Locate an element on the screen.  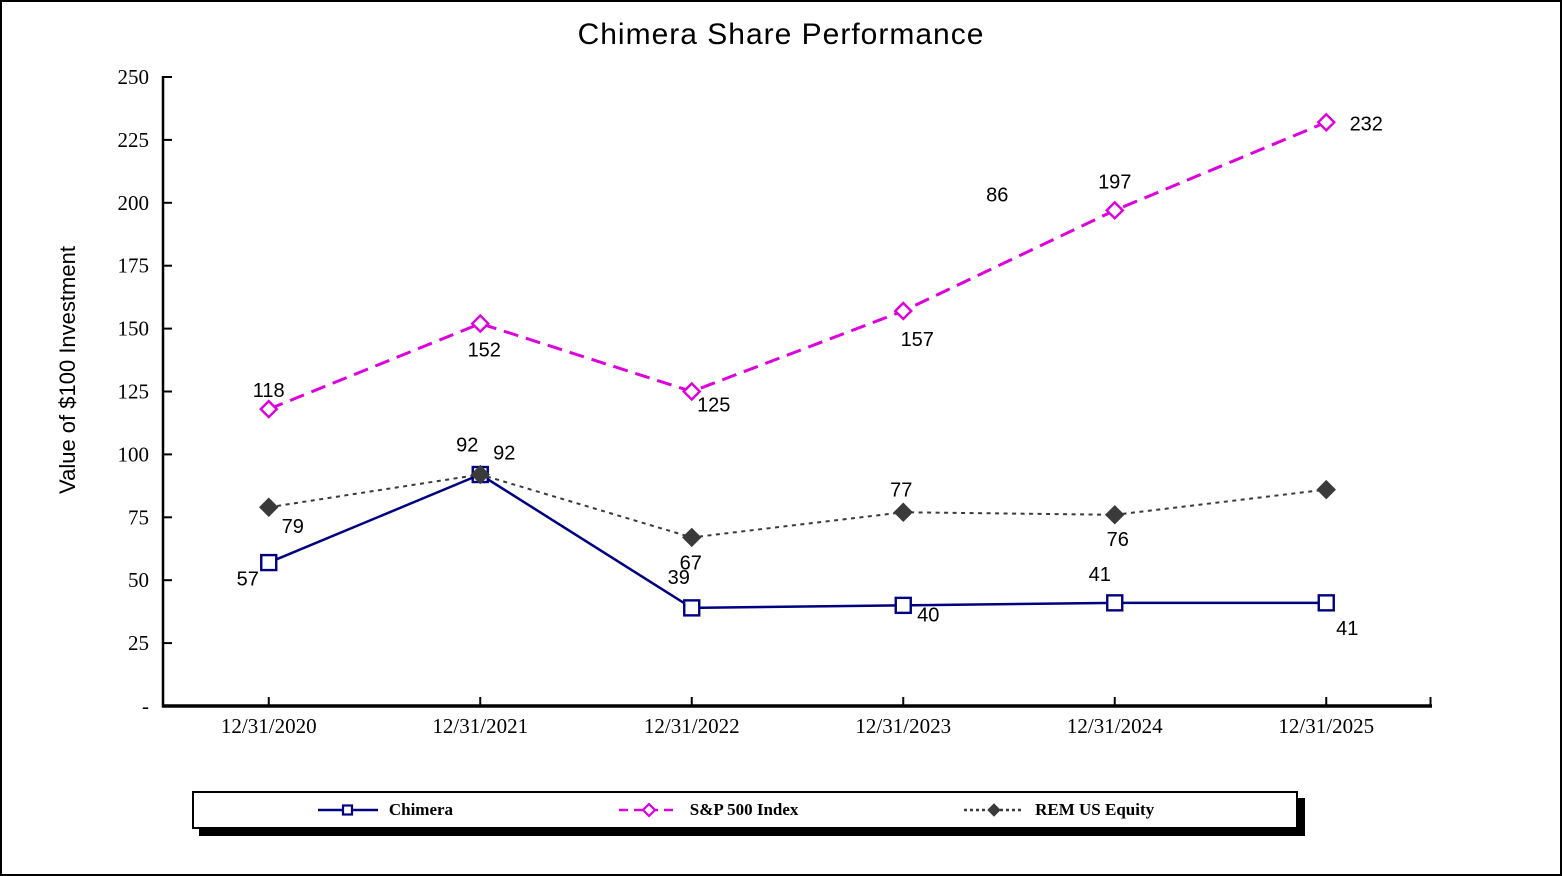
series-line-chimera is located at coordinates (797, 541).